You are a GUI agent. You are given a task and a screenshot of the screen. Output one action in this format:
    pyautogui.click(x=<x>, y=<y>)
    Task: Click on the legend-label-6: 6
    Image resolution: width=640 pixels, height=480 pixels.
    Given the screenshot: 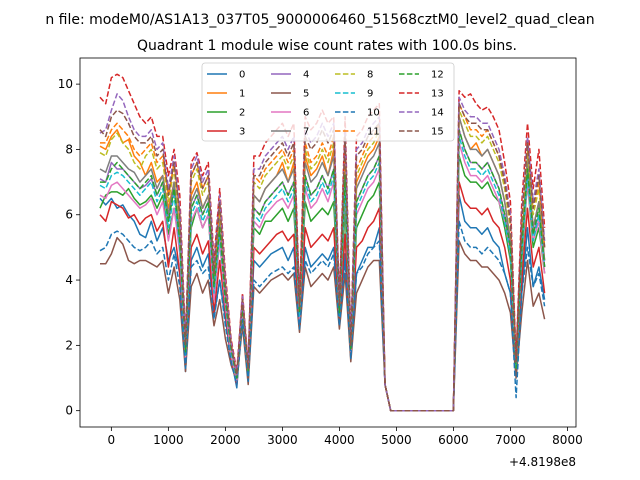 What is the action you would take?
    pyautogui.click(x=306, y=113)
    